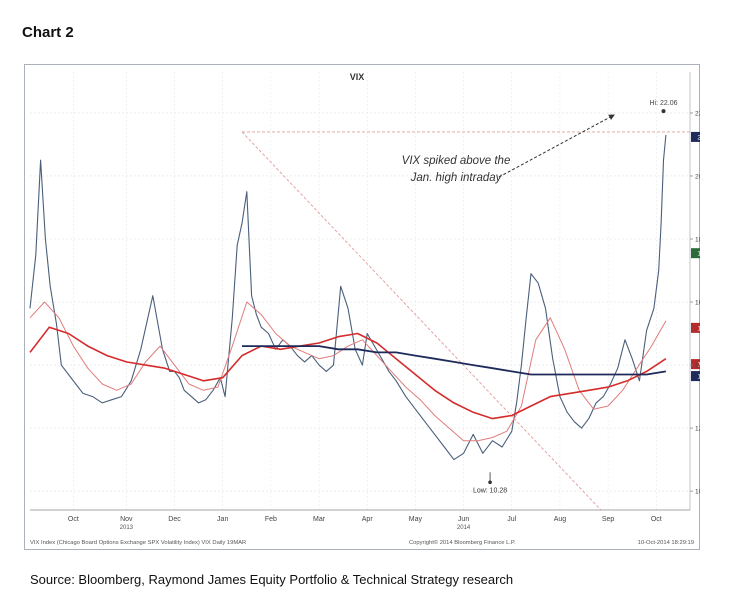 The height and width of the screenshot is (610, 750). I want to click on x-tick-label: Dec, so click(174, 519).